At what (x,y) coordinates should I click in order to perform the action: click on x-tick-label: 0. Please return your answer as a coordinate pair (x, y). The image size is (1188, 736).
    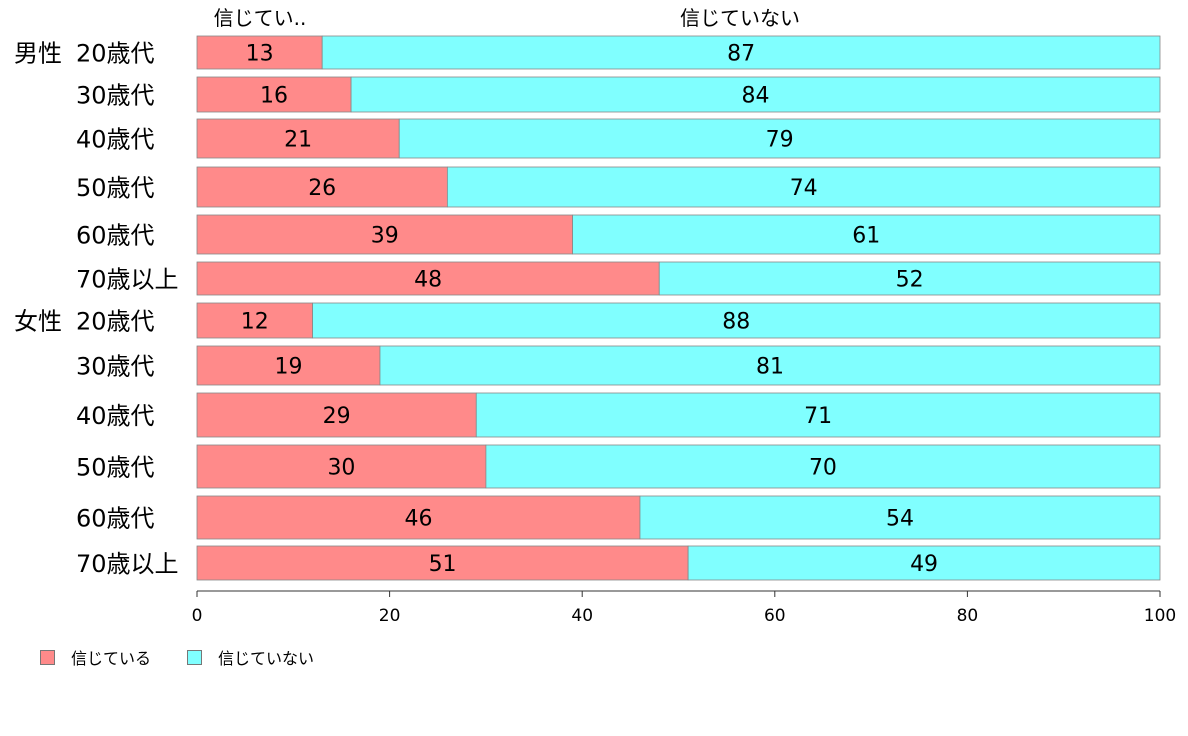
    Looking at the image, I should click on (197, 616).